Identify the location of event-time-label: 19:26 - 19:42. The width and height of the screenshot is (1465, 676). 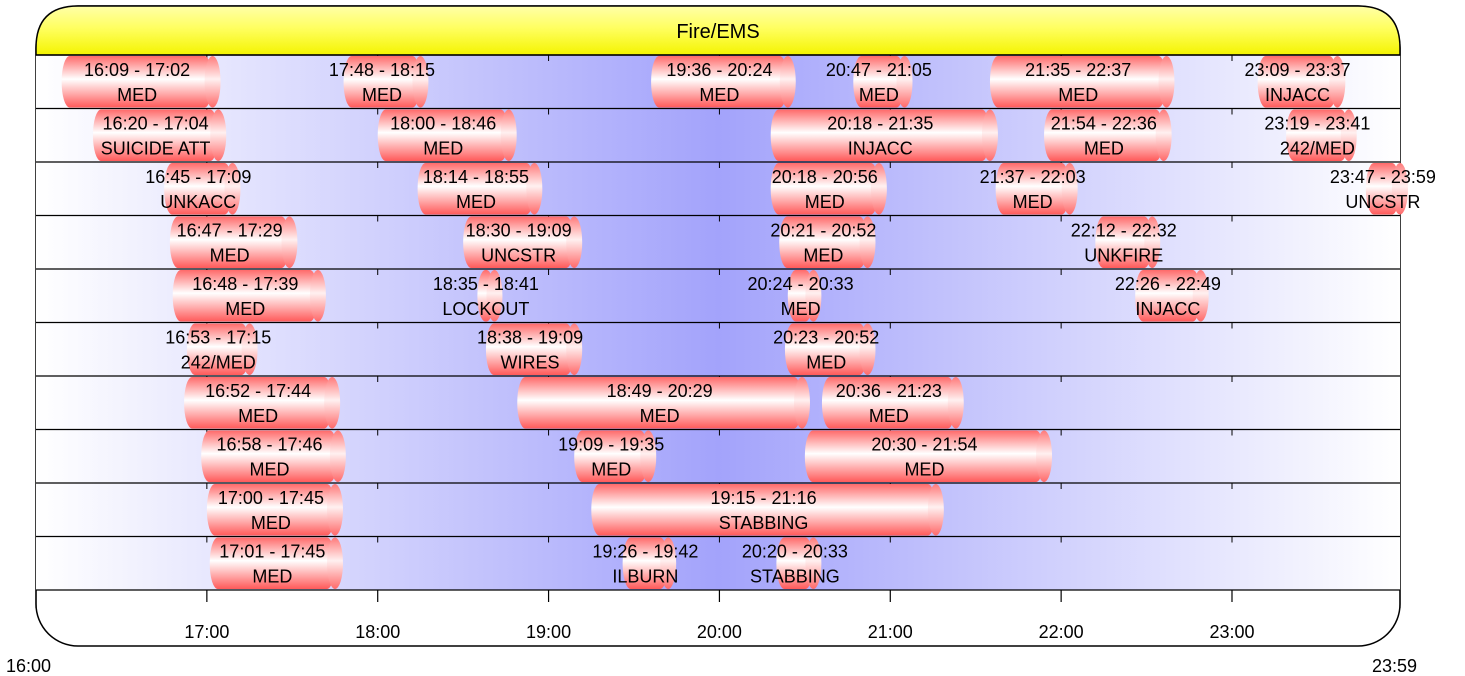
(645, 552).